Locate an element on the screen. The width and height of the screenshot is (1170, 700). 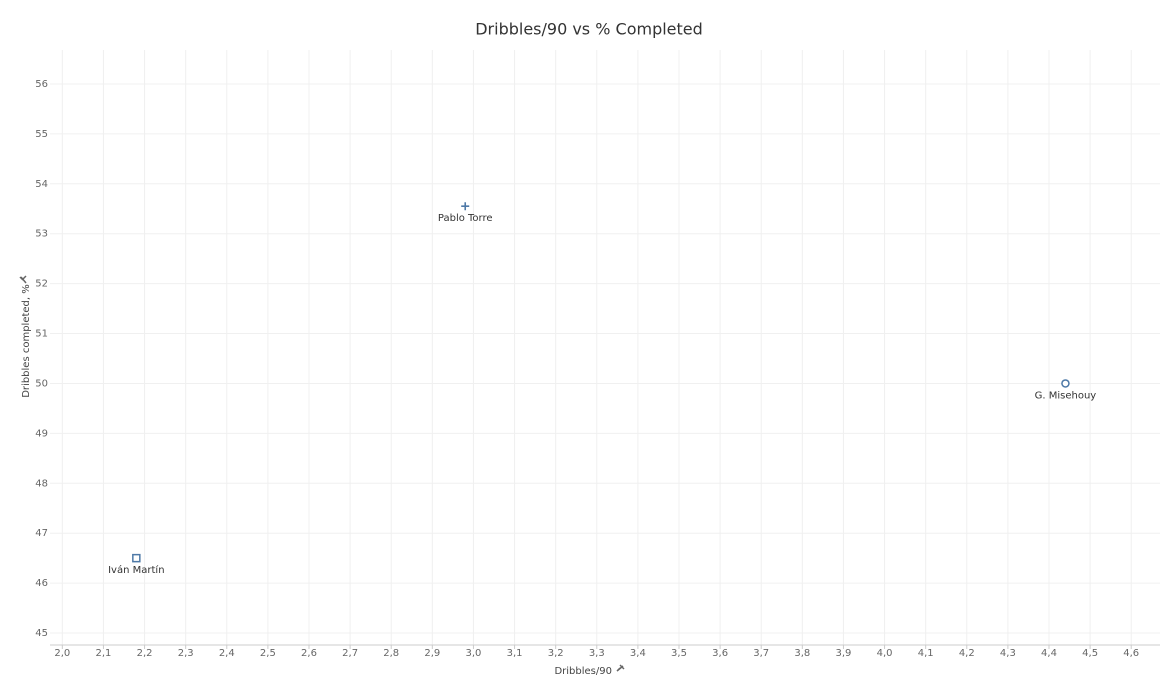
x-tick-label: 4,5 is located at coordinates (1090, 653).